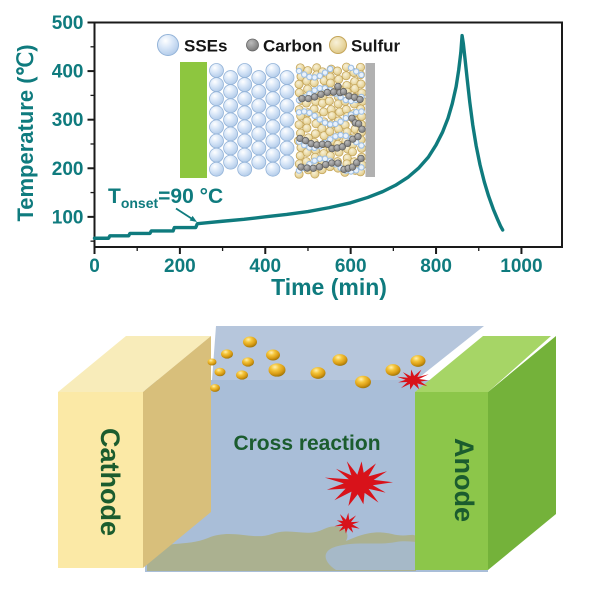 This screenshot has width=600, height=600. I want to click on cathode-label: Cathode, so click(110, 482).